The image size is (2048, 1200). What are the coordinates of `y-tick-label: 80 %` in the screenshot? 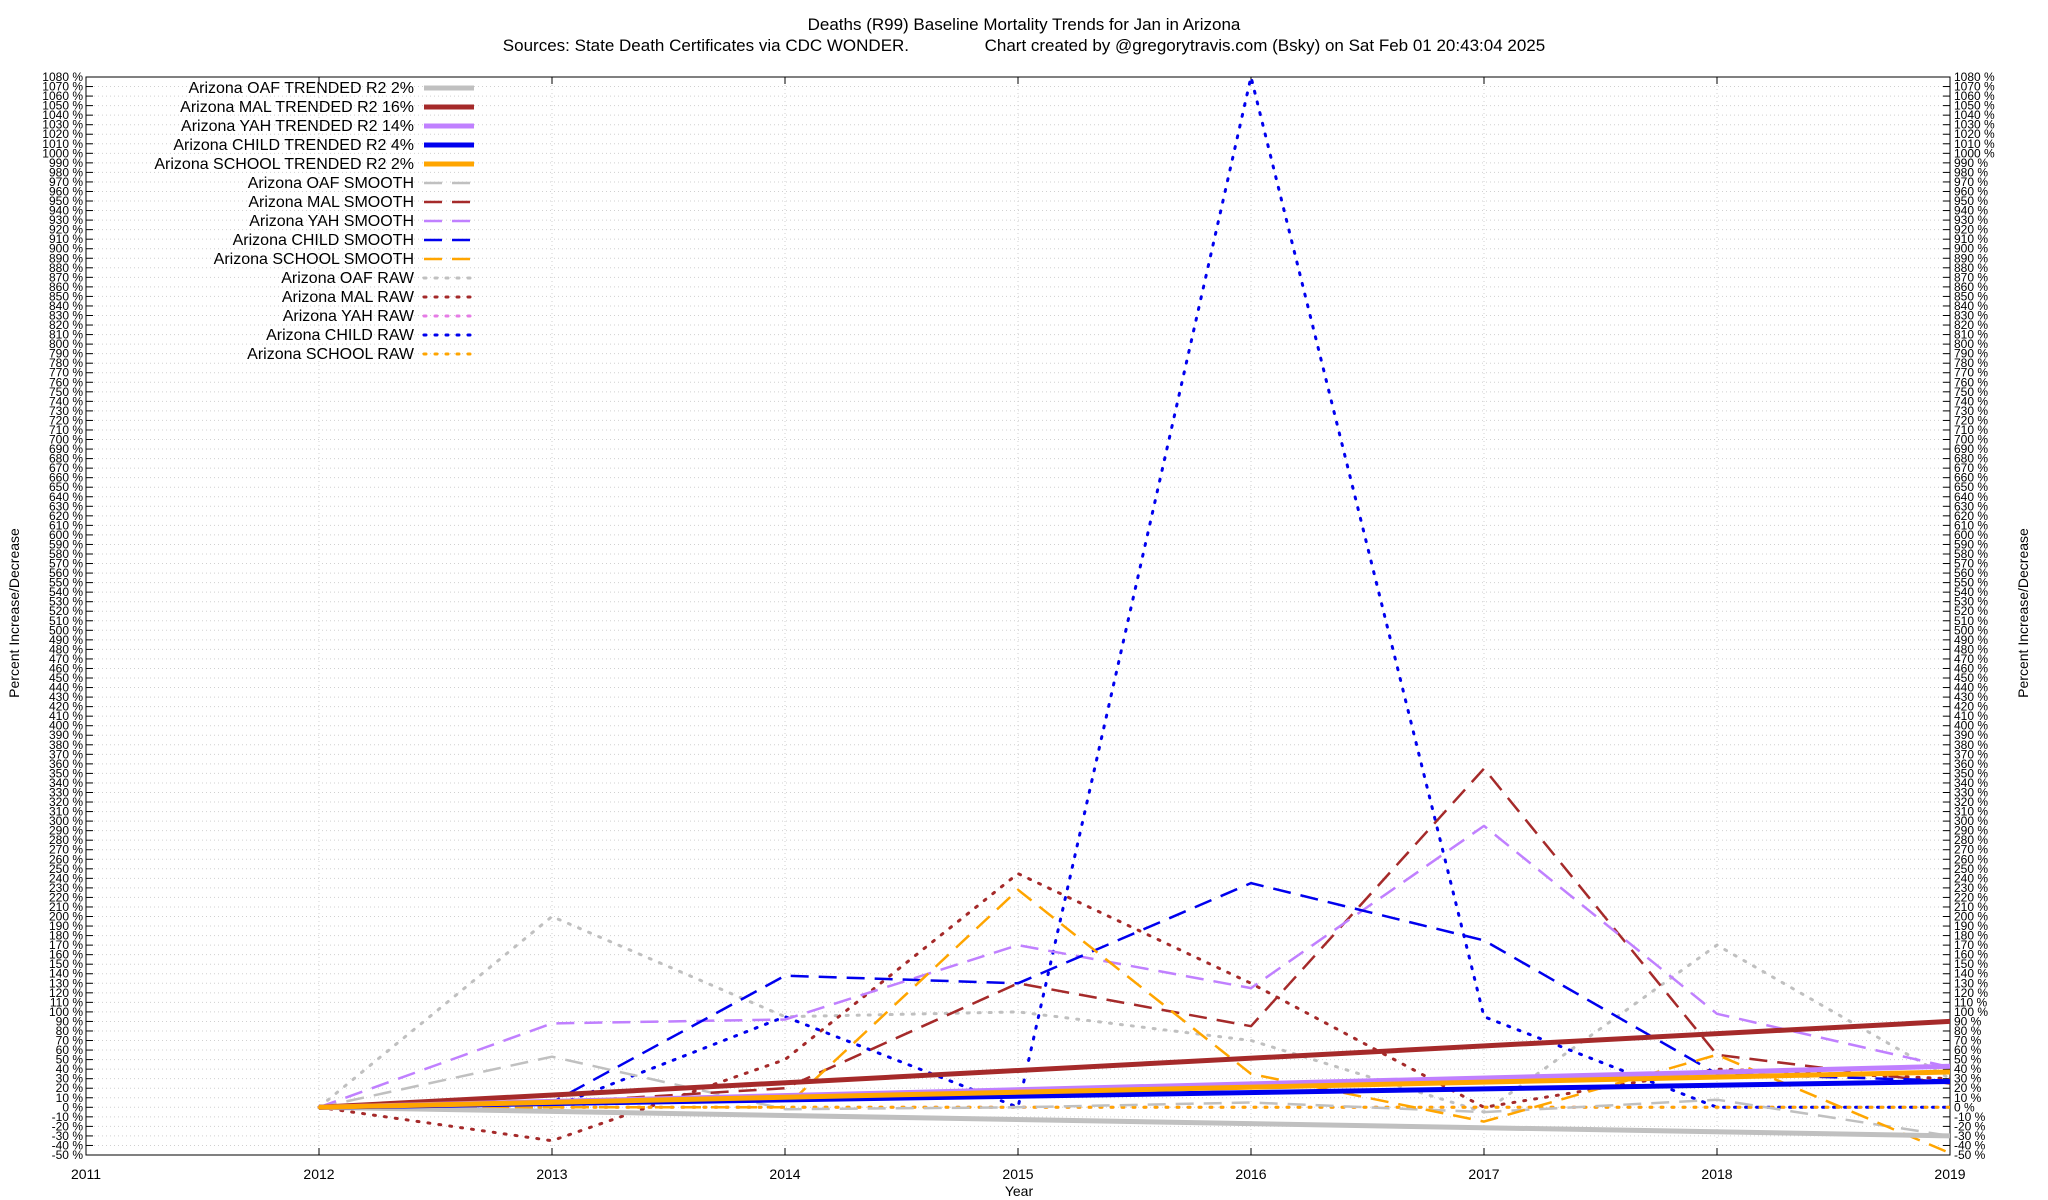 It's located at (1968, 1031).